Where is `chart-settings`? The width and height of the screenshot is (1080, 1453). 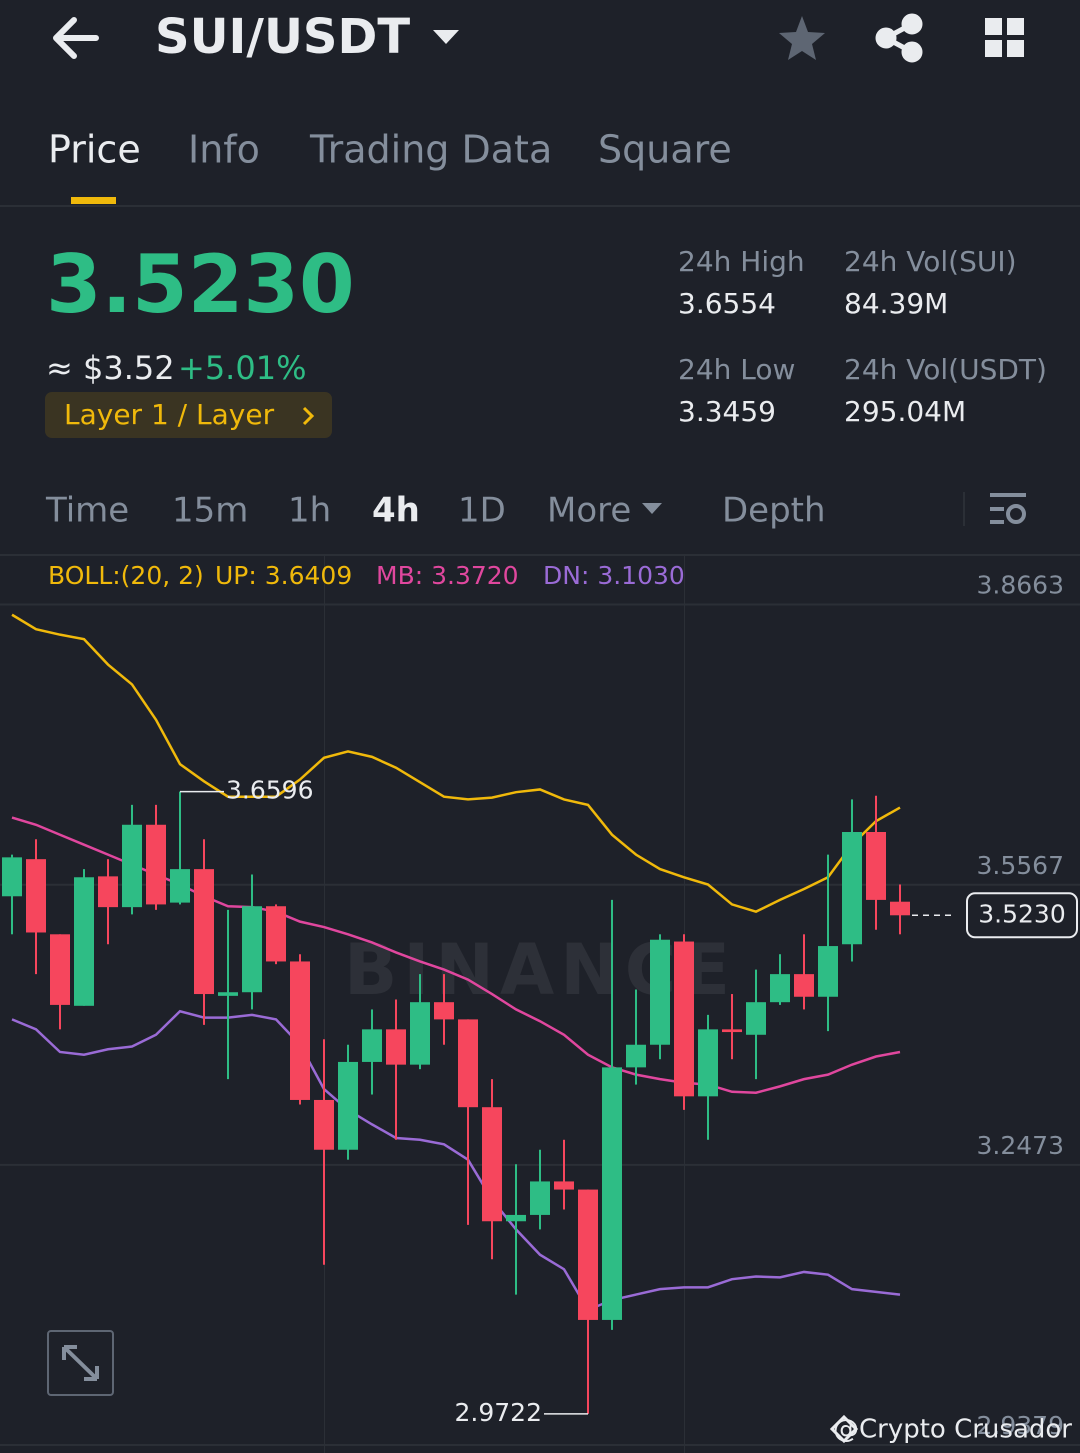 chart-settings is located at coordinates (1008, 508).